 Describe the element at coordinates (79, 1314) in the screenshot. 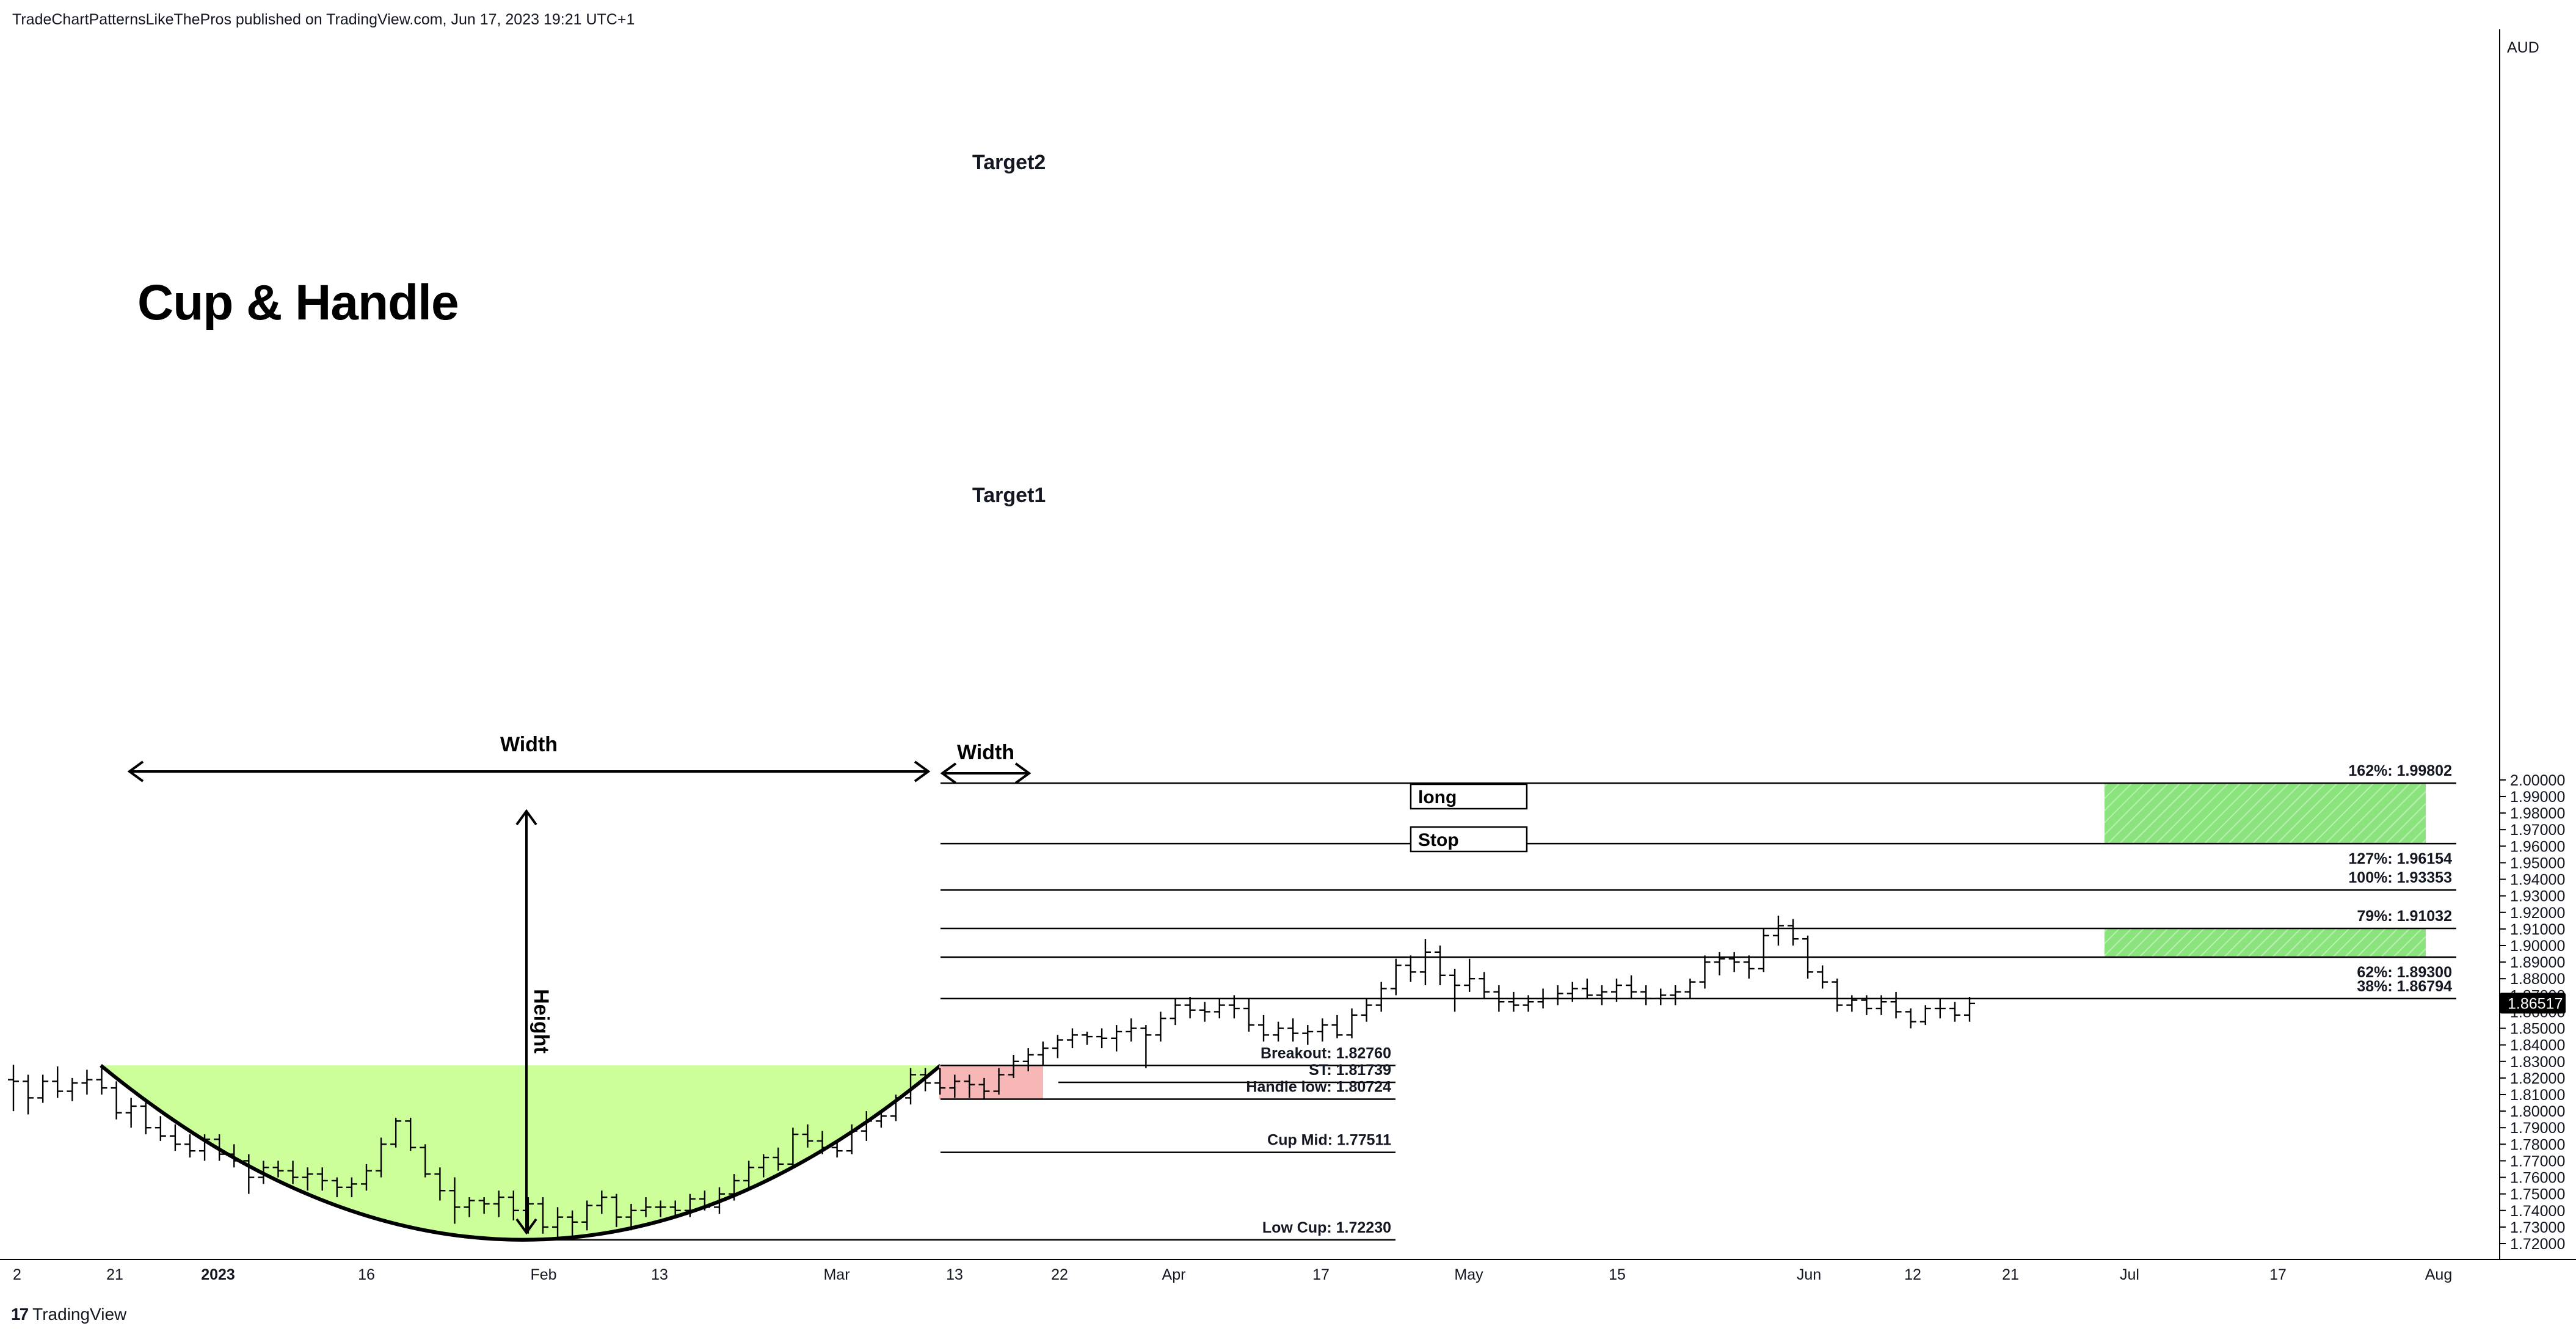

I see `brand-name: TradingView` at that location.